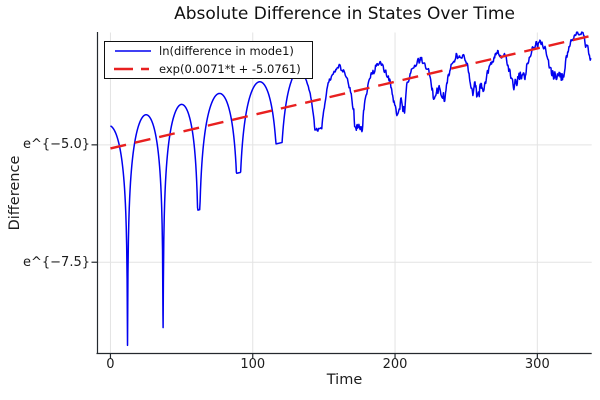 The height and width of the screenshot is (400, 600). What do you see at coordinates (15, 193) in the screenshot?
I see `y-axis-title: Difference` at bounding box center [15, 193].